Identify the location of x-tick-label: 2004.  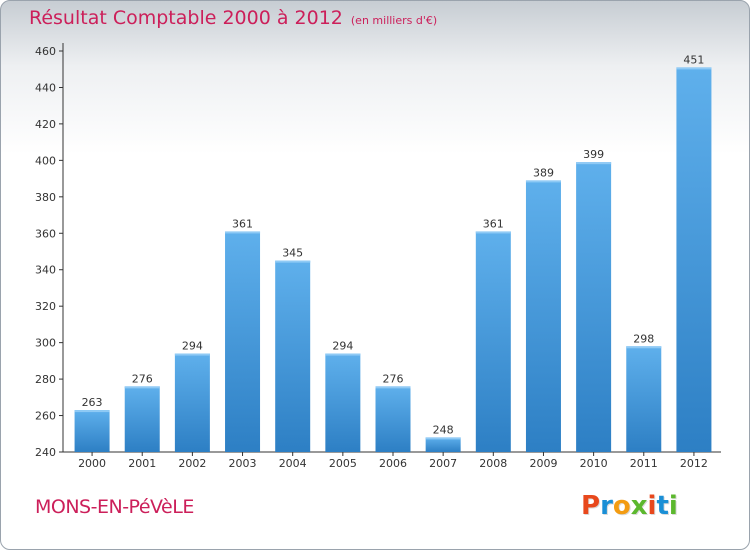
(293, 463).